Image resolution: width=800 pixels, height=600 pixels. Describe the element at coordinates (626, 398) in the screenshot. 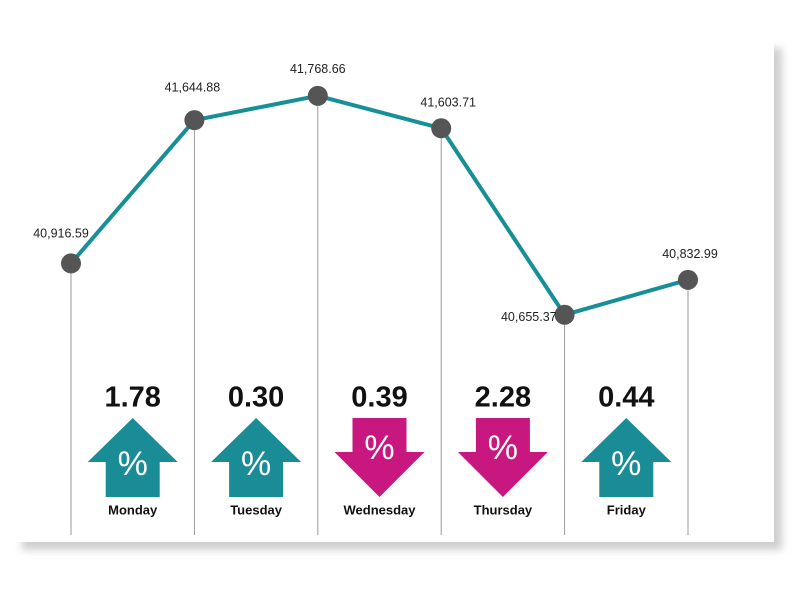

I see `change-value: 0.44` at that location.